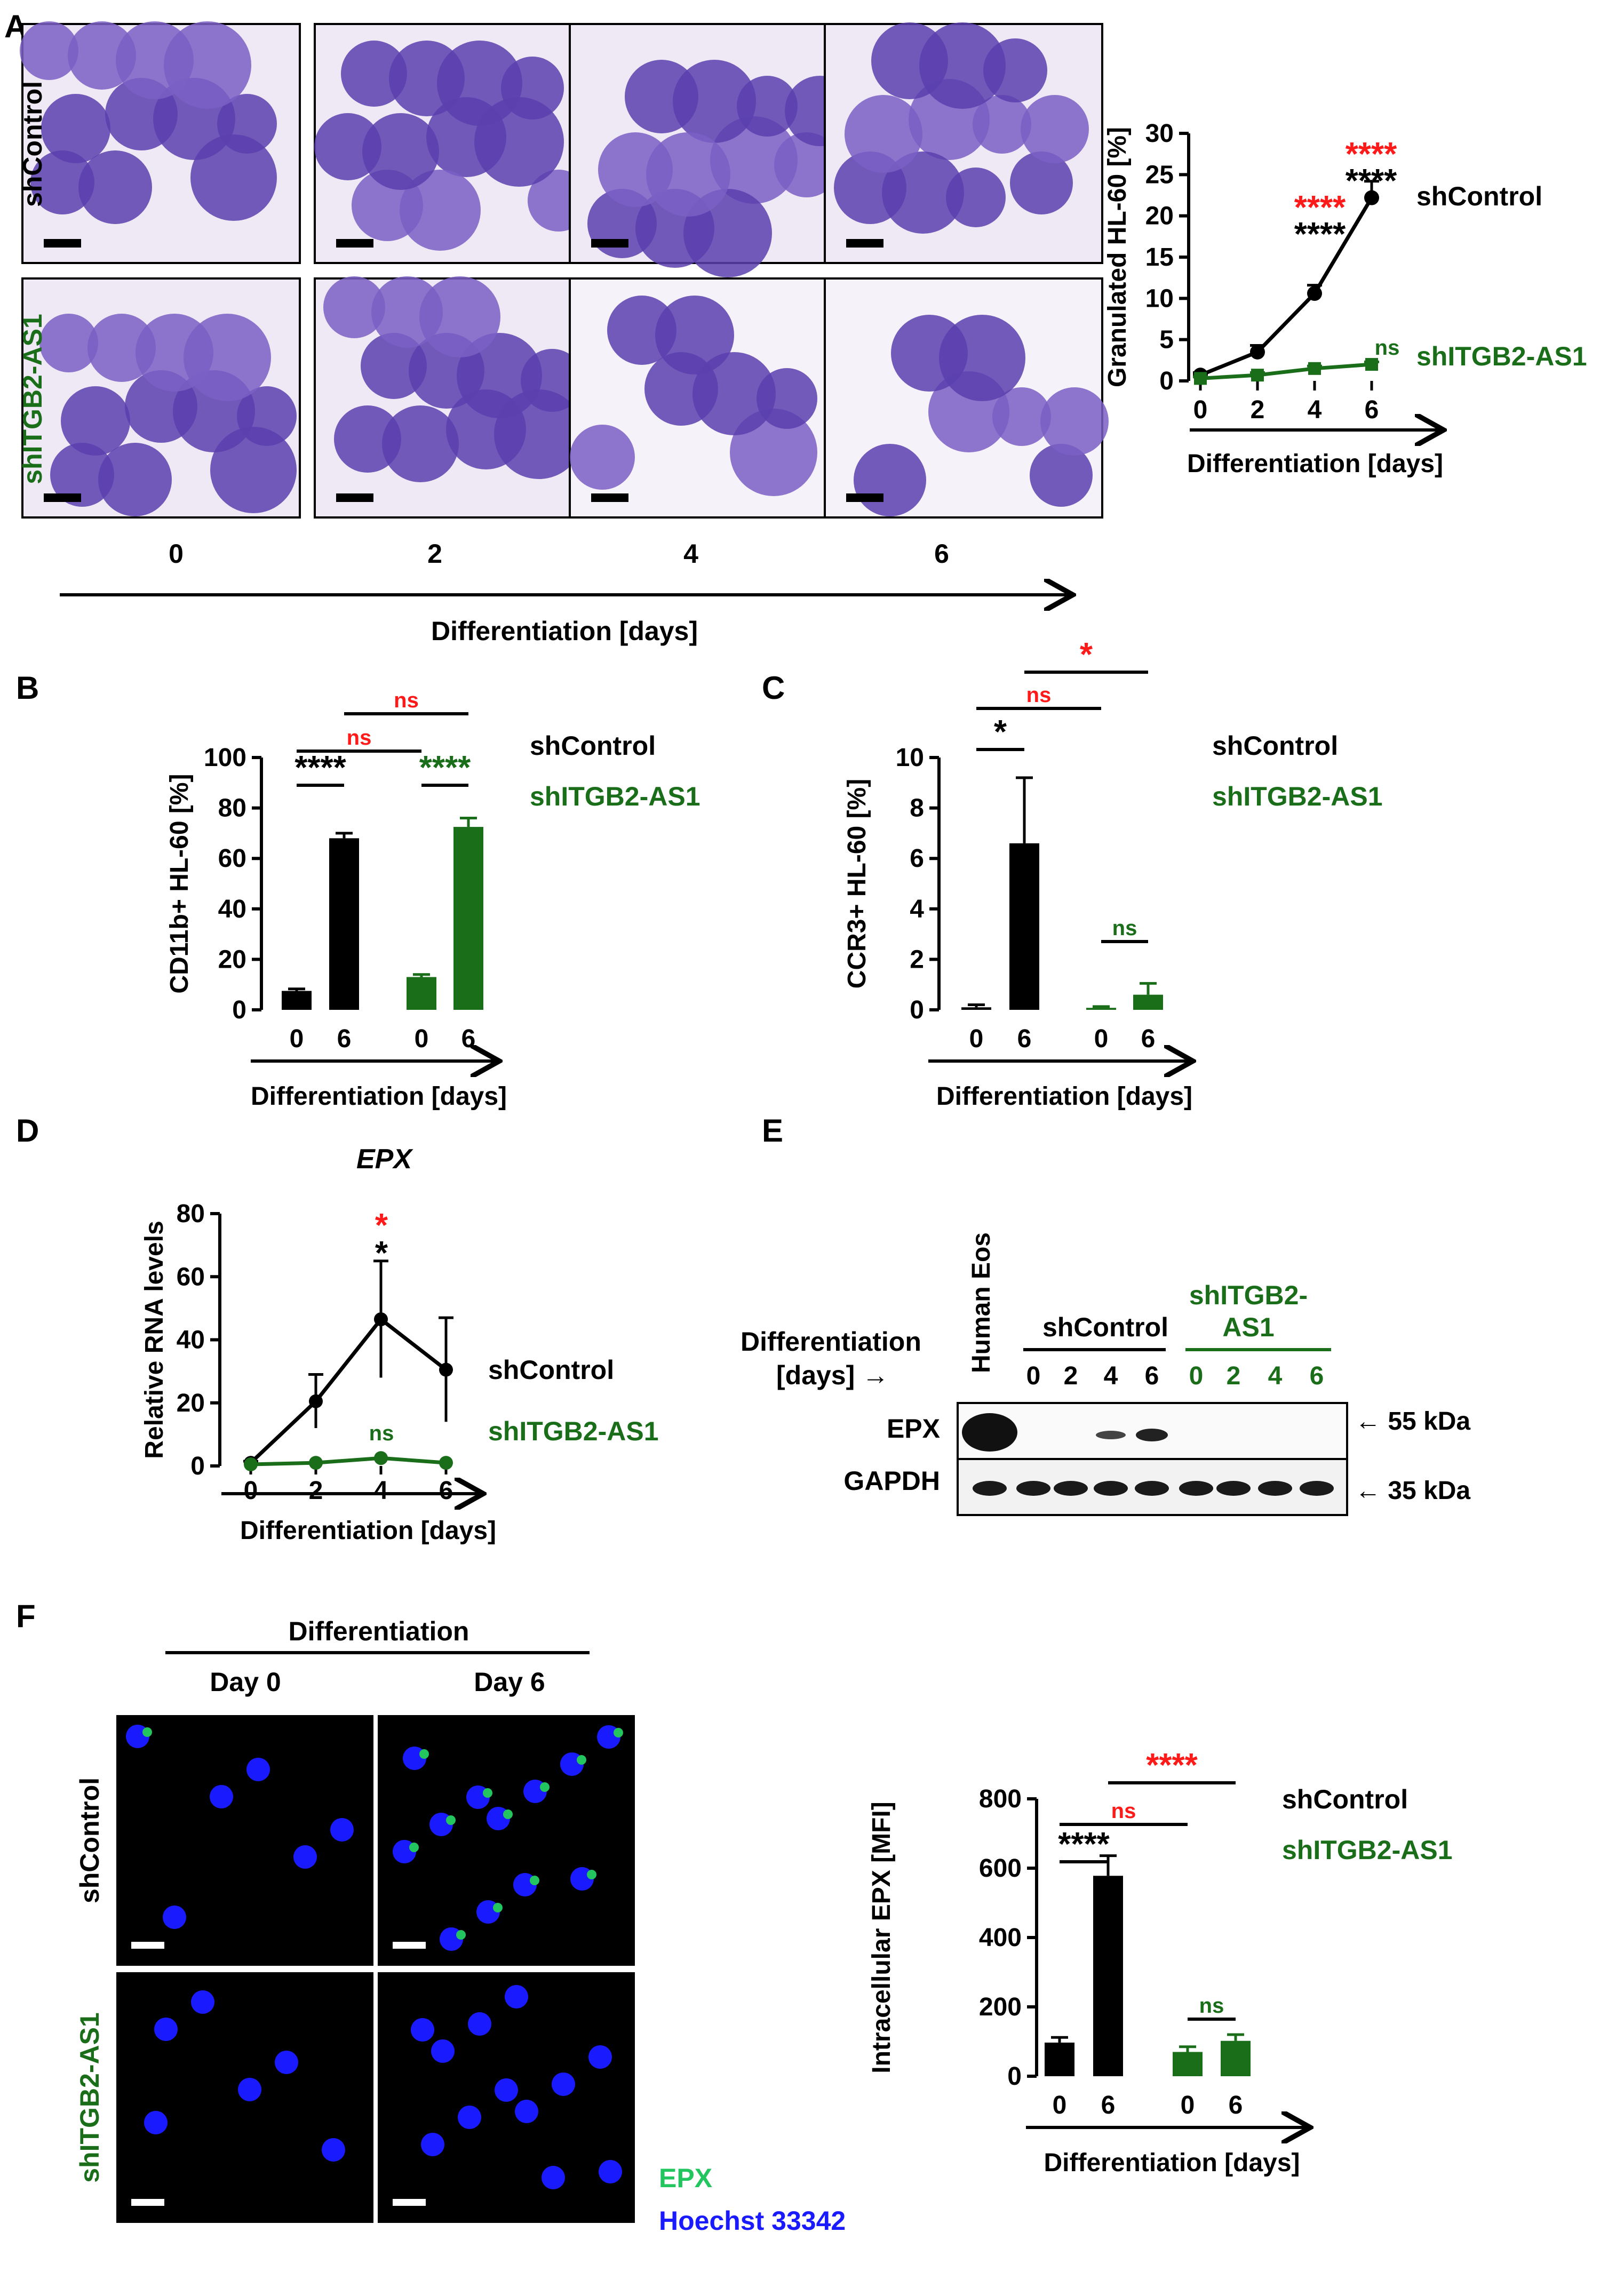  I want to click on chart-b-y-tick-label: 100, so click(225, 758).